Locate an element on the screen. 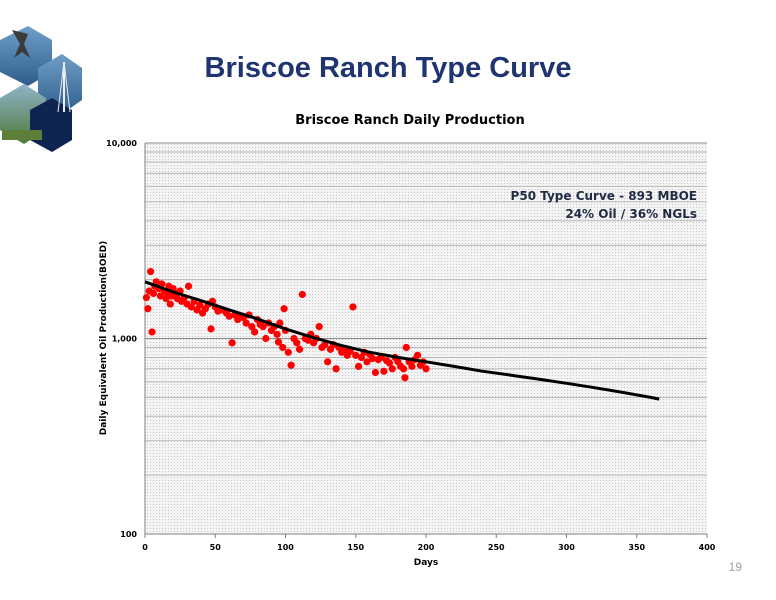 The width and height of the screenshot is (776, 600). annotation-type-curve: P50 Type Curve - 893 MBOE is located at coordinates (604, 196).